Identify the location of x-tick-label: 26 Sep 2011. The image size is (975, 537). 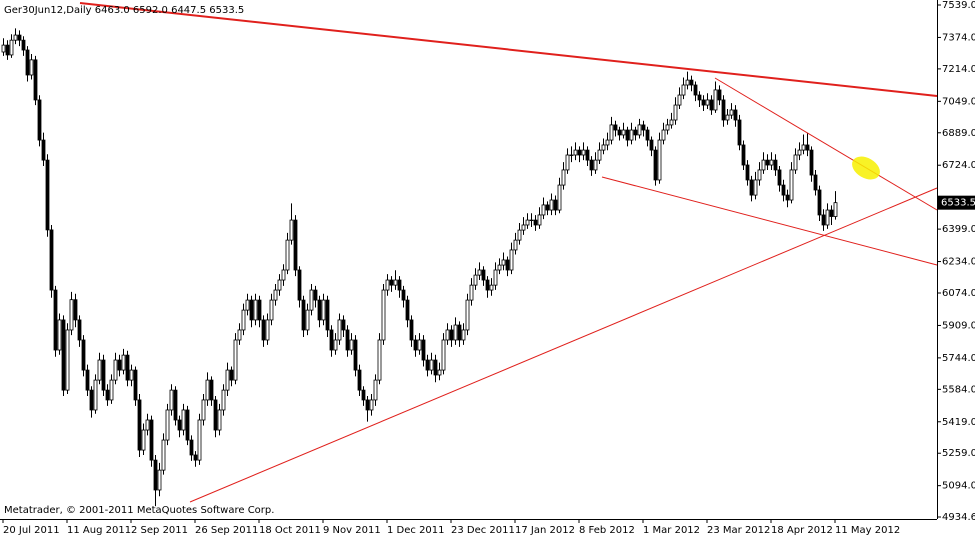
(226, 530).